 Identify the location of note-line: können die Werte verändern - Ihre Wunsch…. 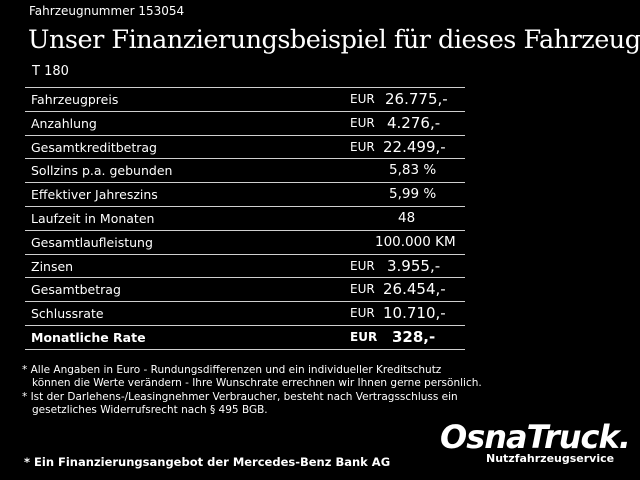
(252, 383).